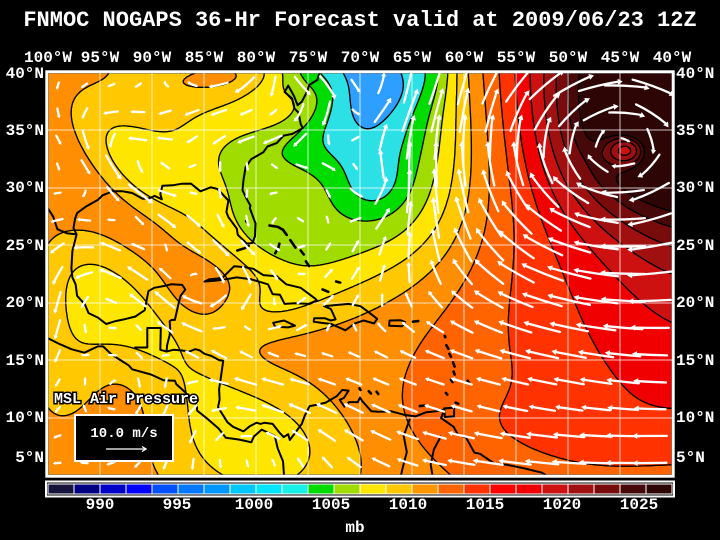 This screenshot has height=540, width=720. I want to click on svg-text: 100°W, so click(48, 58).